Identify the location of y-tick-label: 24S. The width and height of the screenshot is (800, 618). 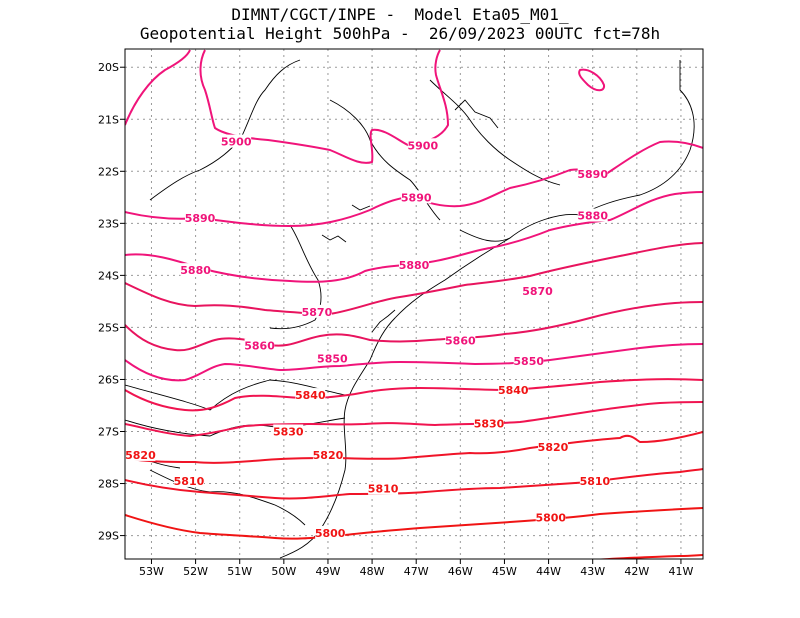
(108, 275).